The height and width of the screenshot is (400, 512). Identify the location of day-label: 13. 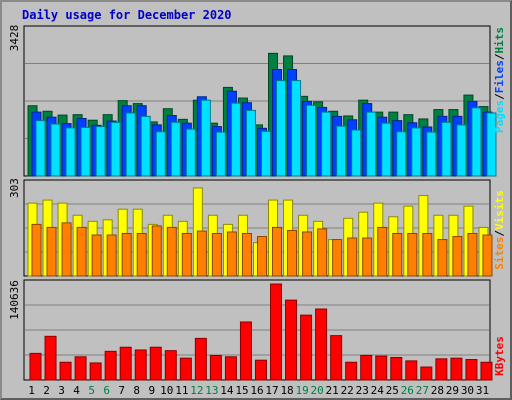
(211, 390).